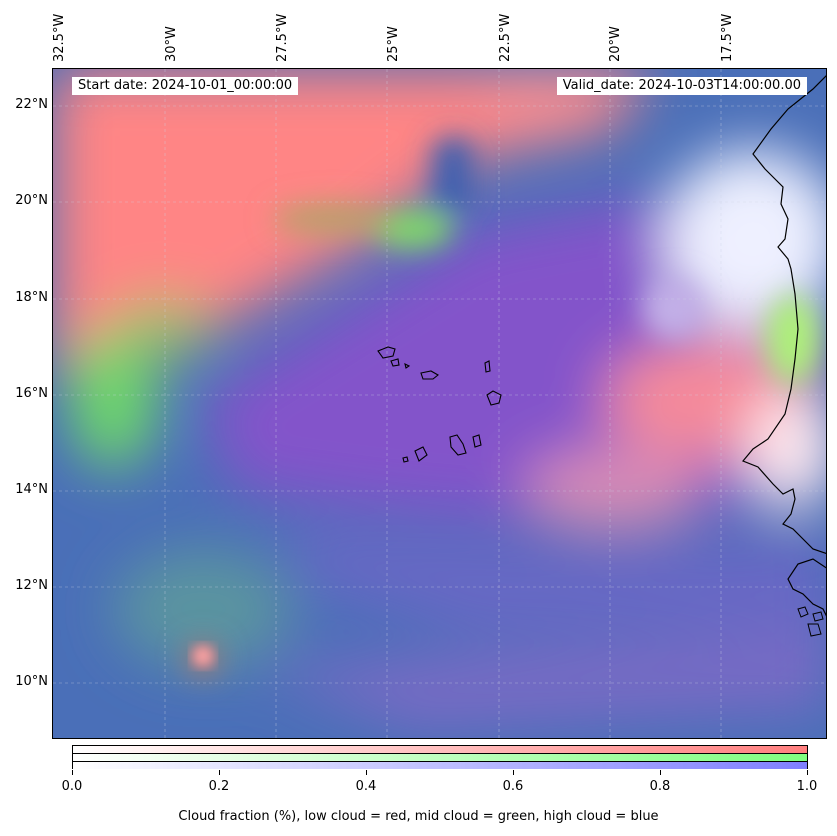  Describe the element at coordinates (31, 297) in the screenshot. I see `lat-label-18n: 18°N` at that location.